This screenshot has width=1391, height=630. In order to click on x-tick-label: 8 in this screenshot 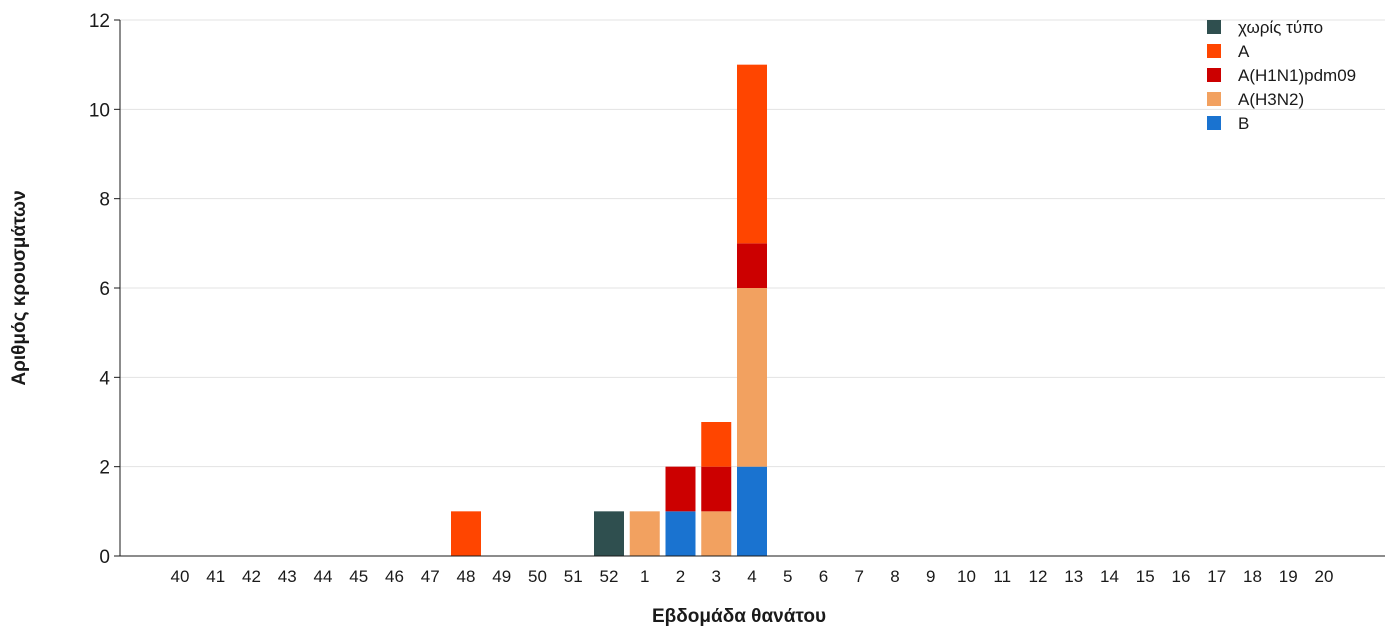, I will do `click(894, 576)`.